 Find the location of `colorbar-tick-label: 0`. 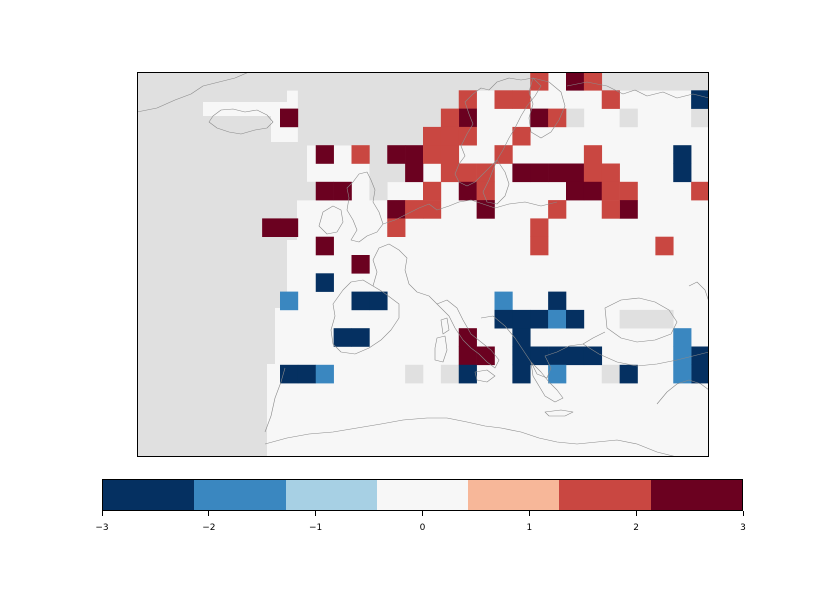

colorbar-tick-label: 0 is located at coordinates (422, 528).